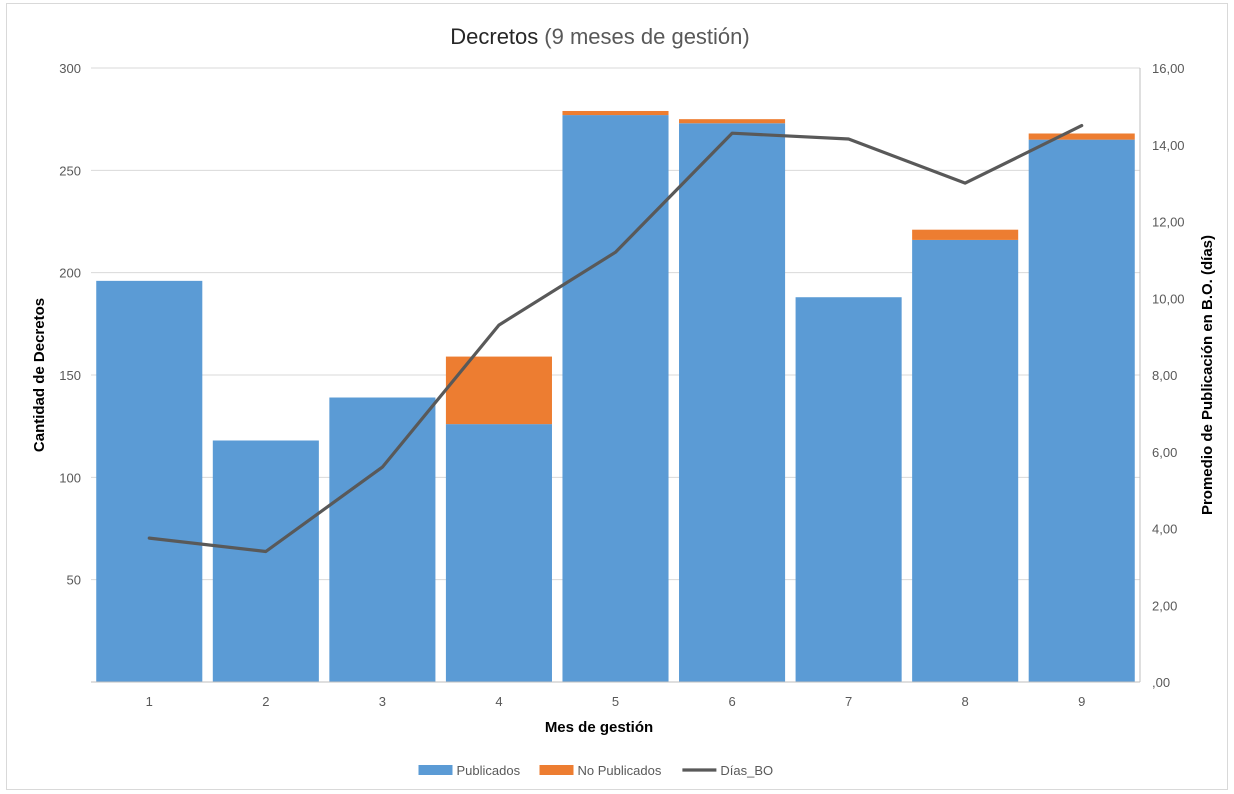 Image resolution: width=1234 pixels, height=794 pixels. What do you see at coordinates (1164, 375) in the screenshot?
I see `y2-tick-label: 8,00` at bounding box center [1164, 375].